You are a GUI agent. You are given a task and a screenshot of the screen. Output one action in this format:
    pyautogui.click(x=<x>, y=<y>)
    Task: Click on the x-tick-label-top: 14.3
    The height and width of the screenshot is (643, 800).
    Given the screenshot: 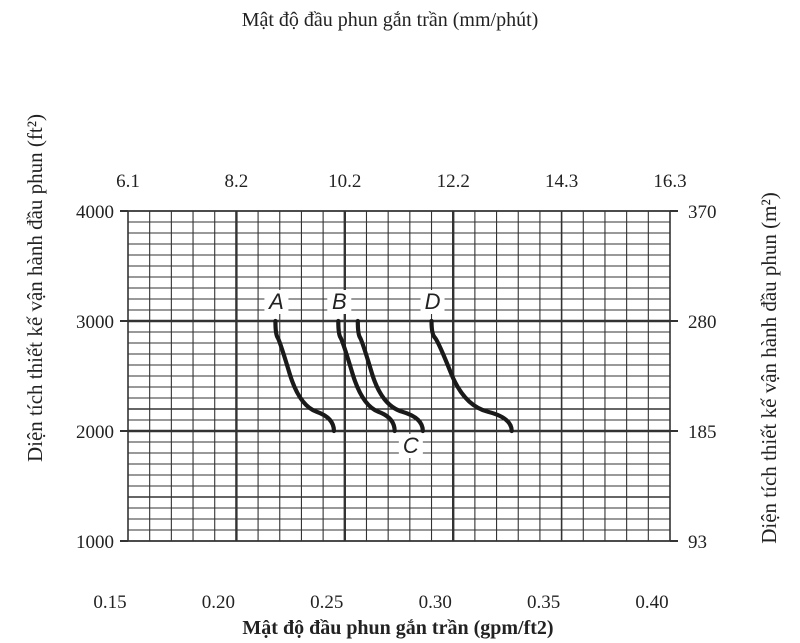 What is the action you would take?
    pyautogui.click(x=561, y=181)
    